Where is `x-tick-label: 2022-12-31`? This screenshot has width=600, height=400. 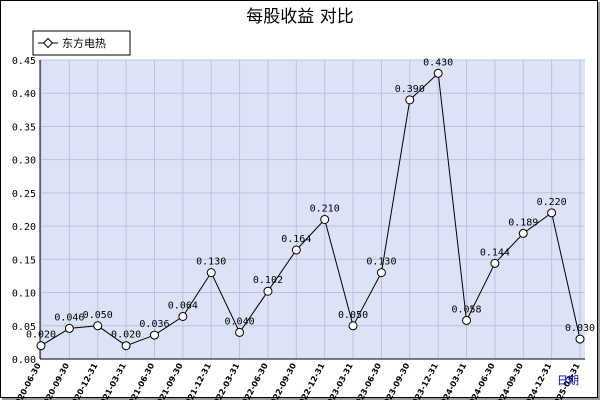 x-tick-label: 2022-12-31 is located at coordinates (310, 380).